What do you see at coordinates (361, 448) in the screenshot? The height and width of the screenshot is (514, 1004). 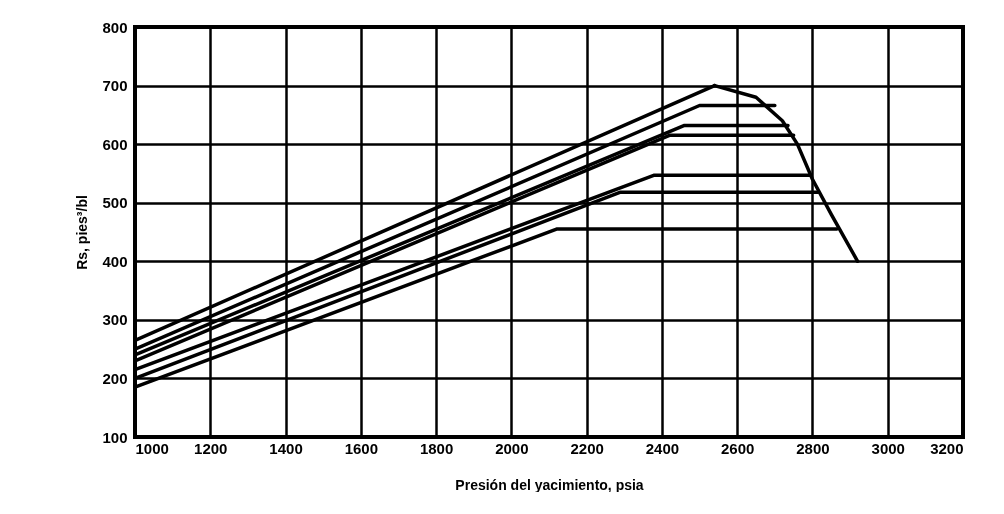 I see `x-tick-label: 1600` at bounding box center [361, 448].